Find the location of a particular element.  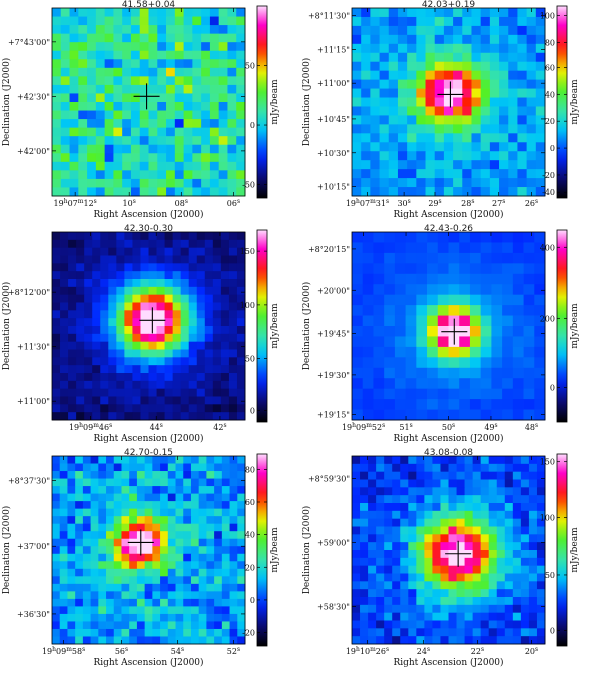

colorbar is located at coordinates (562, 550).